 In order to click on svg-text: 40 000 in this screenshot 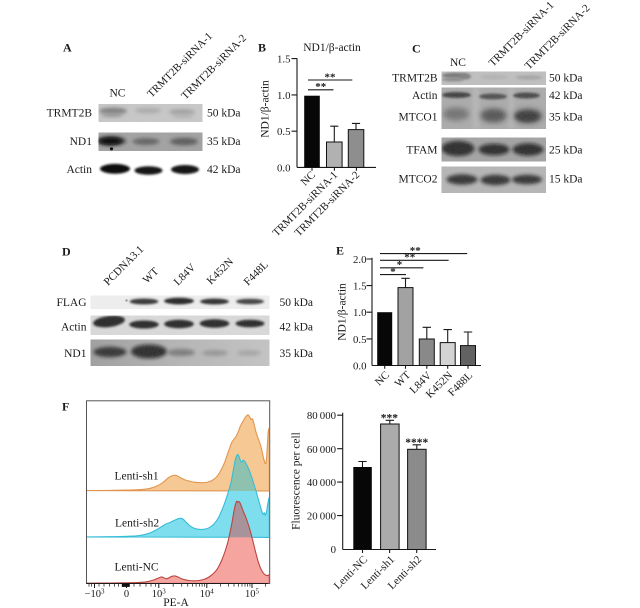, I will do `click(321, 483)`.